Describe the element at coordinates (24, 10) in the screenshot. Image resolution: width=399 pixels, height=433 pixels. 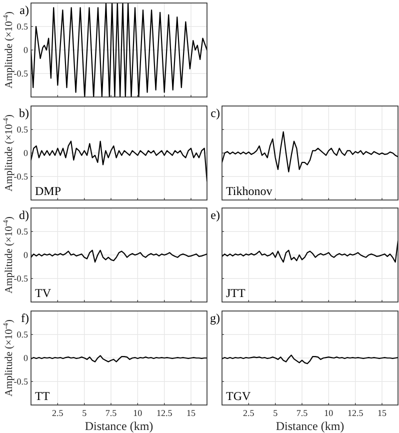
I see `text: a)` at that location.